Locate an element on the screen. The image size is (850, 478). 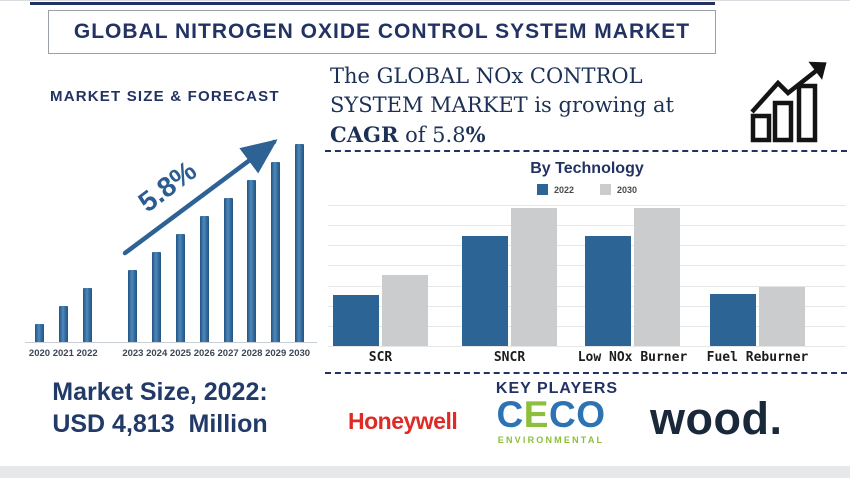
by-technology-title: By Technology is located at coordinates (587, 168).